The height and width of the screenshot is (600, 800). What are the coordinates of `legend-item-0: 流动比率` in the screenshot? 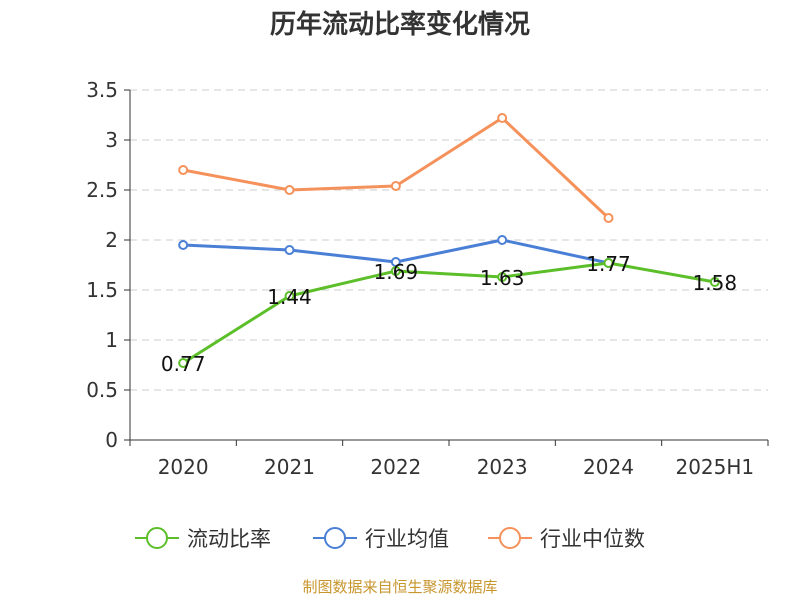 It's located at (203, 539).